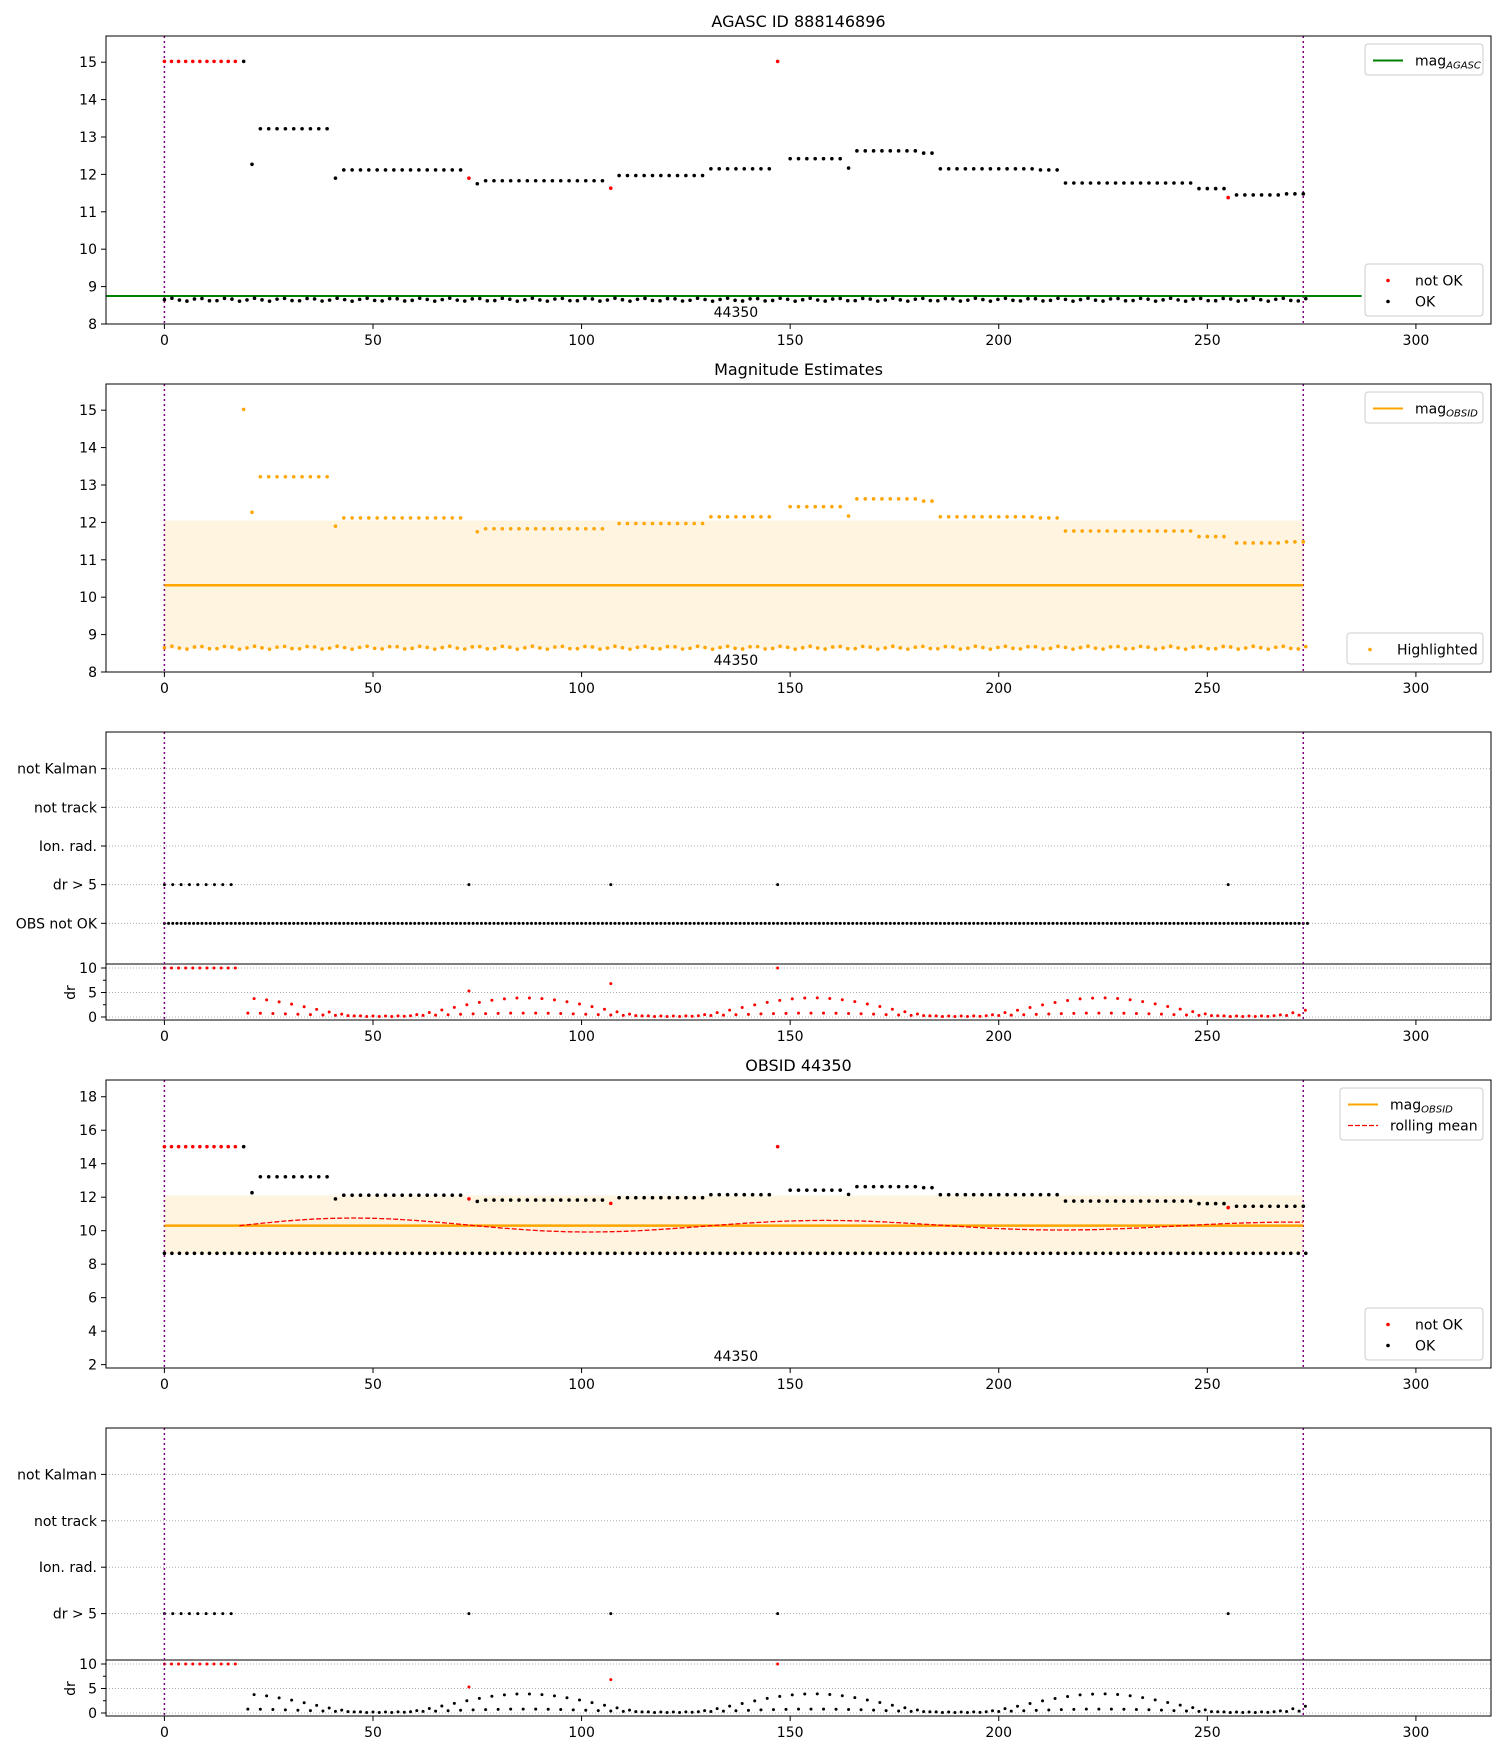 This screenshot has width=1500, height=1750. I want to click on obsid-label: 44350, so click(736, 313).